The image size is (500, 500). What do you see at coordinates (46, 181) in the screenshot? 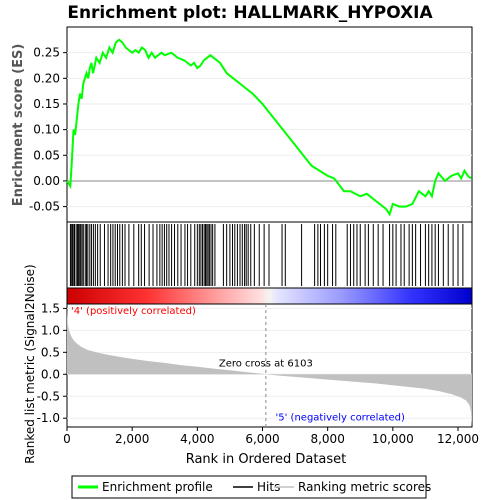
I see `es-y-tick-label: 0.00` at bounding box center [46, 181].